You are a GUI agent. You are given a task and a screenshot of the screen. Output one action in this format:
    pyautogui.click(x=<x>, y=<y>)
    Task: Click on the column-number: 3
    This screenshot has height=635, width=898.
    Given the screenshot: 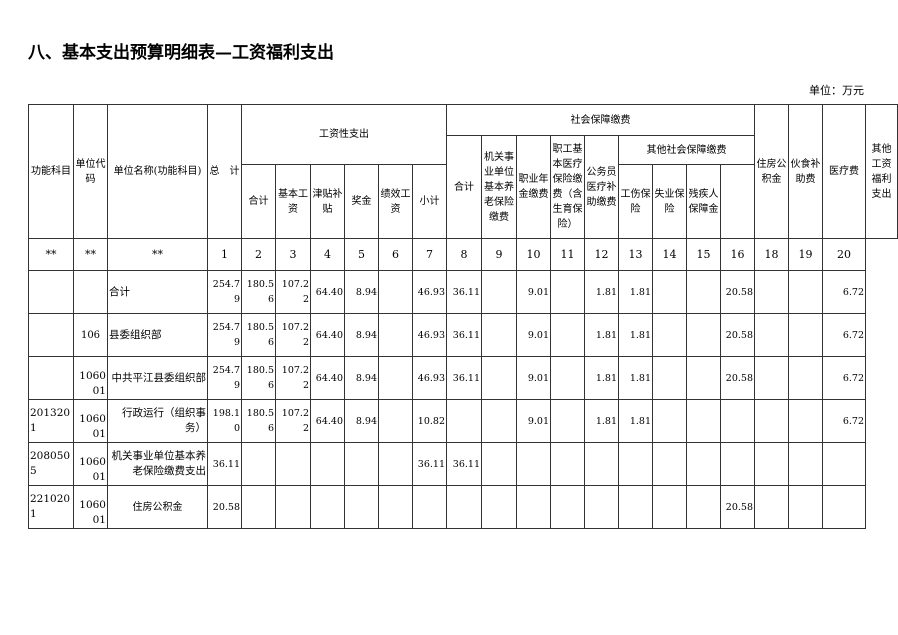 What is the action you would take?
    pyautogui.click(x=293, y=254)
    